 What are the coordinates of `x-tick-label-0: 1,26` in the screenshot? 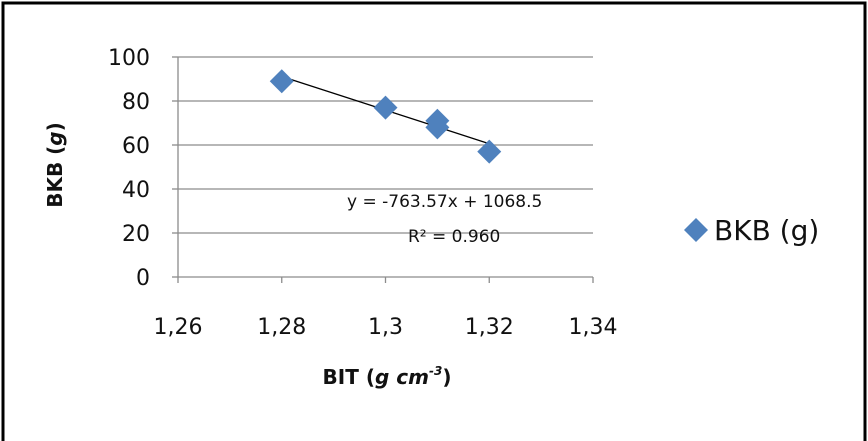 It's located at (178, 327).